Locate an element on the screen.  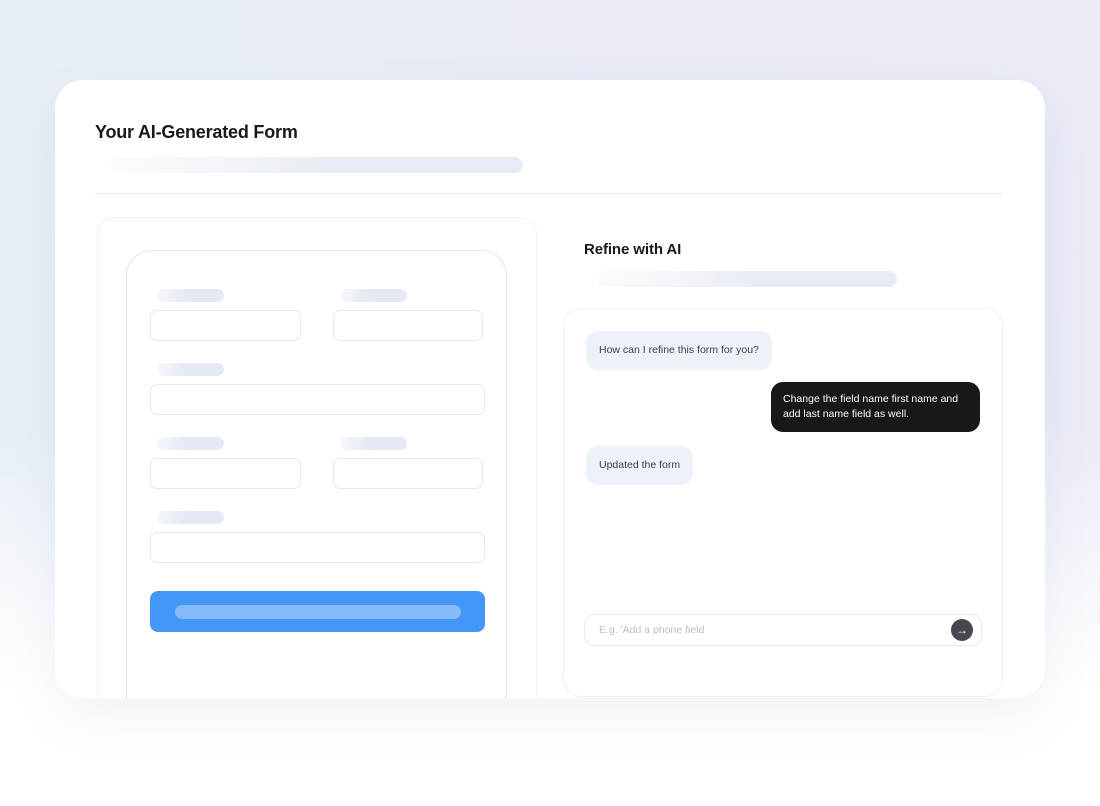
divider is located at coordinates (548, 193).